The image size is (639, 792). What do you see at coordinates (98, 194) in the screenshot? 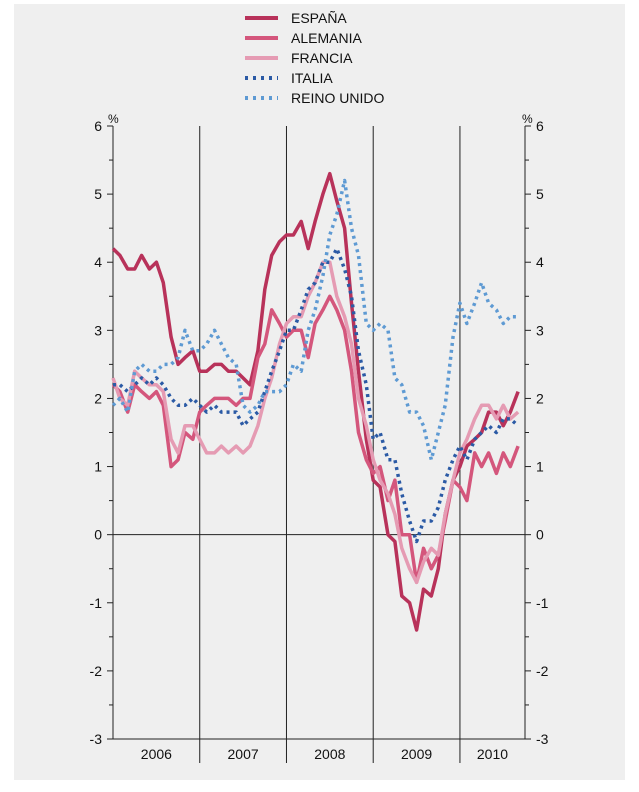
I see `y-tick-label-left: 5` at bounding box center [98, 194].